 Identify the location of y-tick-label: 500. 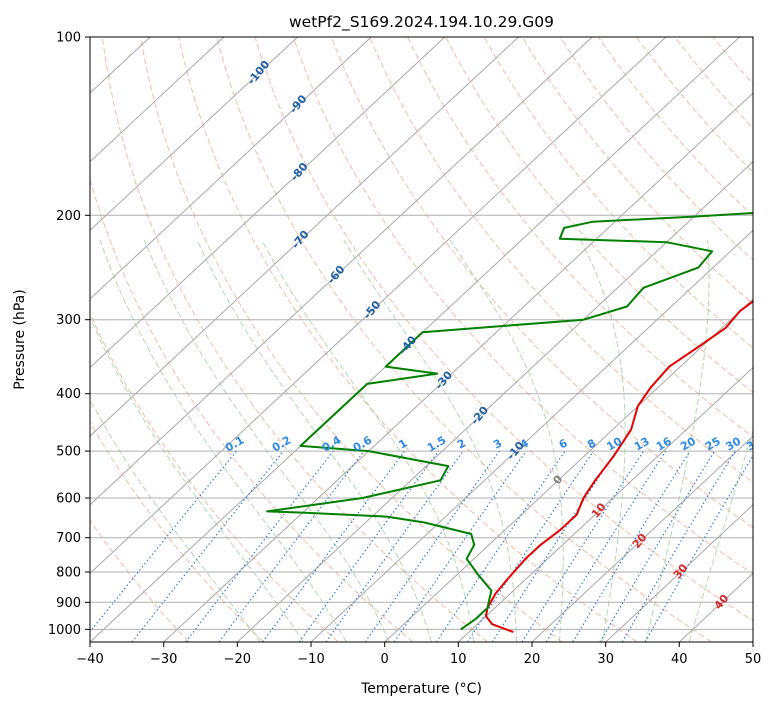
(68, 452).